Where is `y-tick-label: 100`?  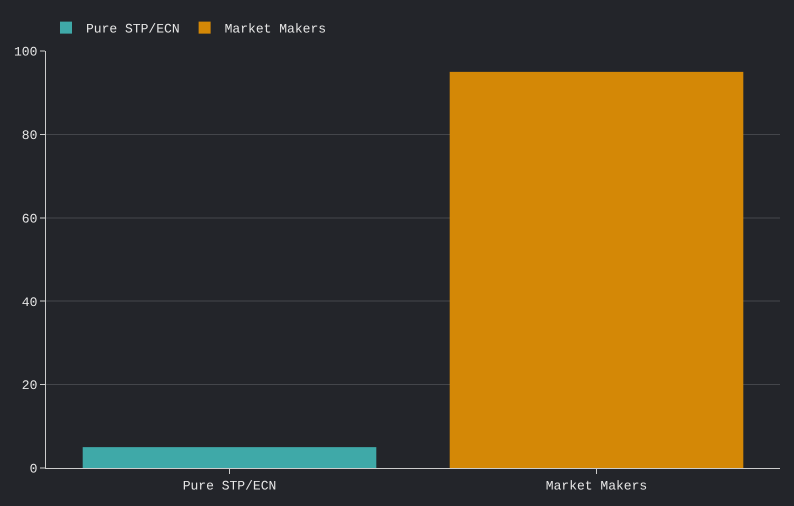 y-tick-label: 100 is located at coordinates (26, 52).